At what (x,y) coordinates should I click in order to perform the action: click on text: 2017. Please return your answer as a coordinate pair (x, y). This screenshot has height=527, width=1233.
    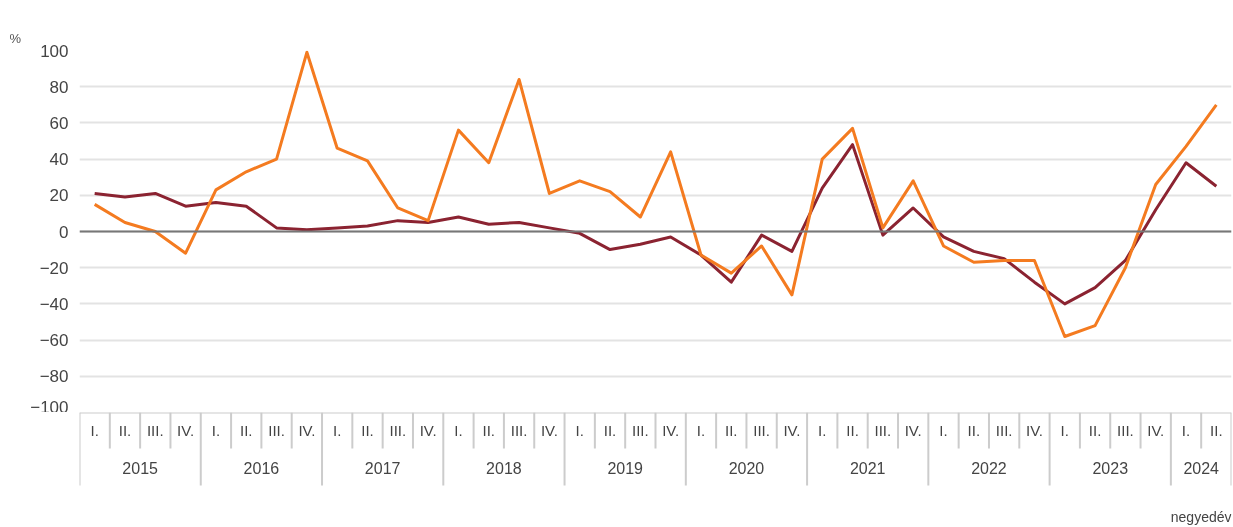
    Looking at the image, I should click on (382, 468).